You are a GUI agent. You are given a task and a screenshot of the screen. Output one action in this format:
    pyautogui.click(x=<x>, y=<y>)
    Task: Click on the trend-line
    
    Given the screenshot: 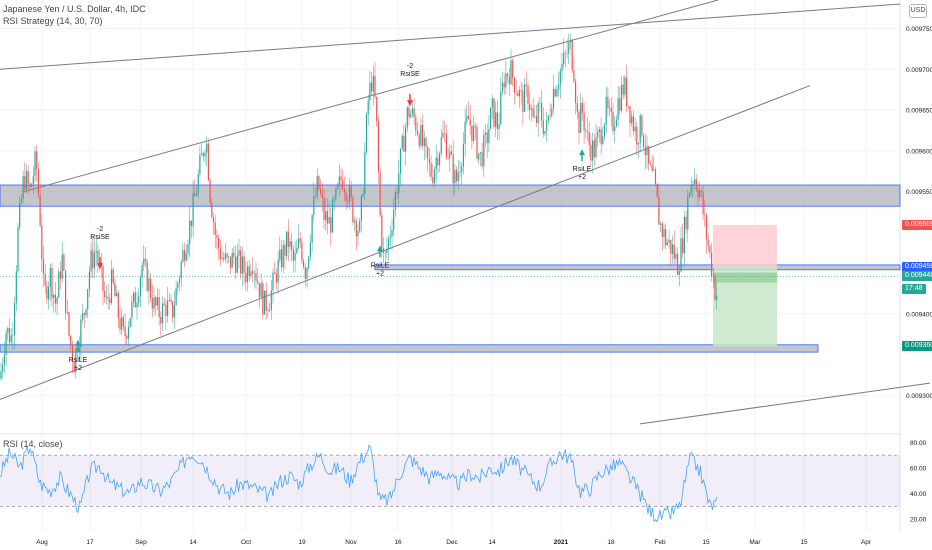 What is the action you would take?
    pyautogui.click(x=450, y=36)
    